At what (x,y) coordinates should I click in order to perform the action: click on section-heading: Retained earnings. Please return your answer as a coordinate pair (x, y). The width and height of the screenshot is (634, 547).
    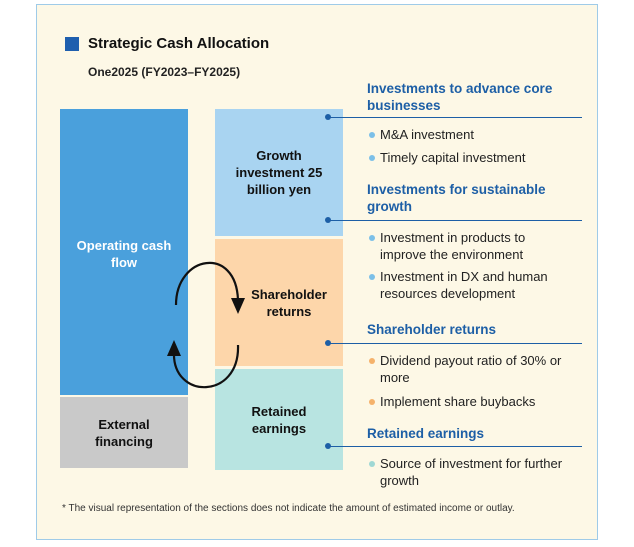
    Looking at the image, I should click on (426, 433).